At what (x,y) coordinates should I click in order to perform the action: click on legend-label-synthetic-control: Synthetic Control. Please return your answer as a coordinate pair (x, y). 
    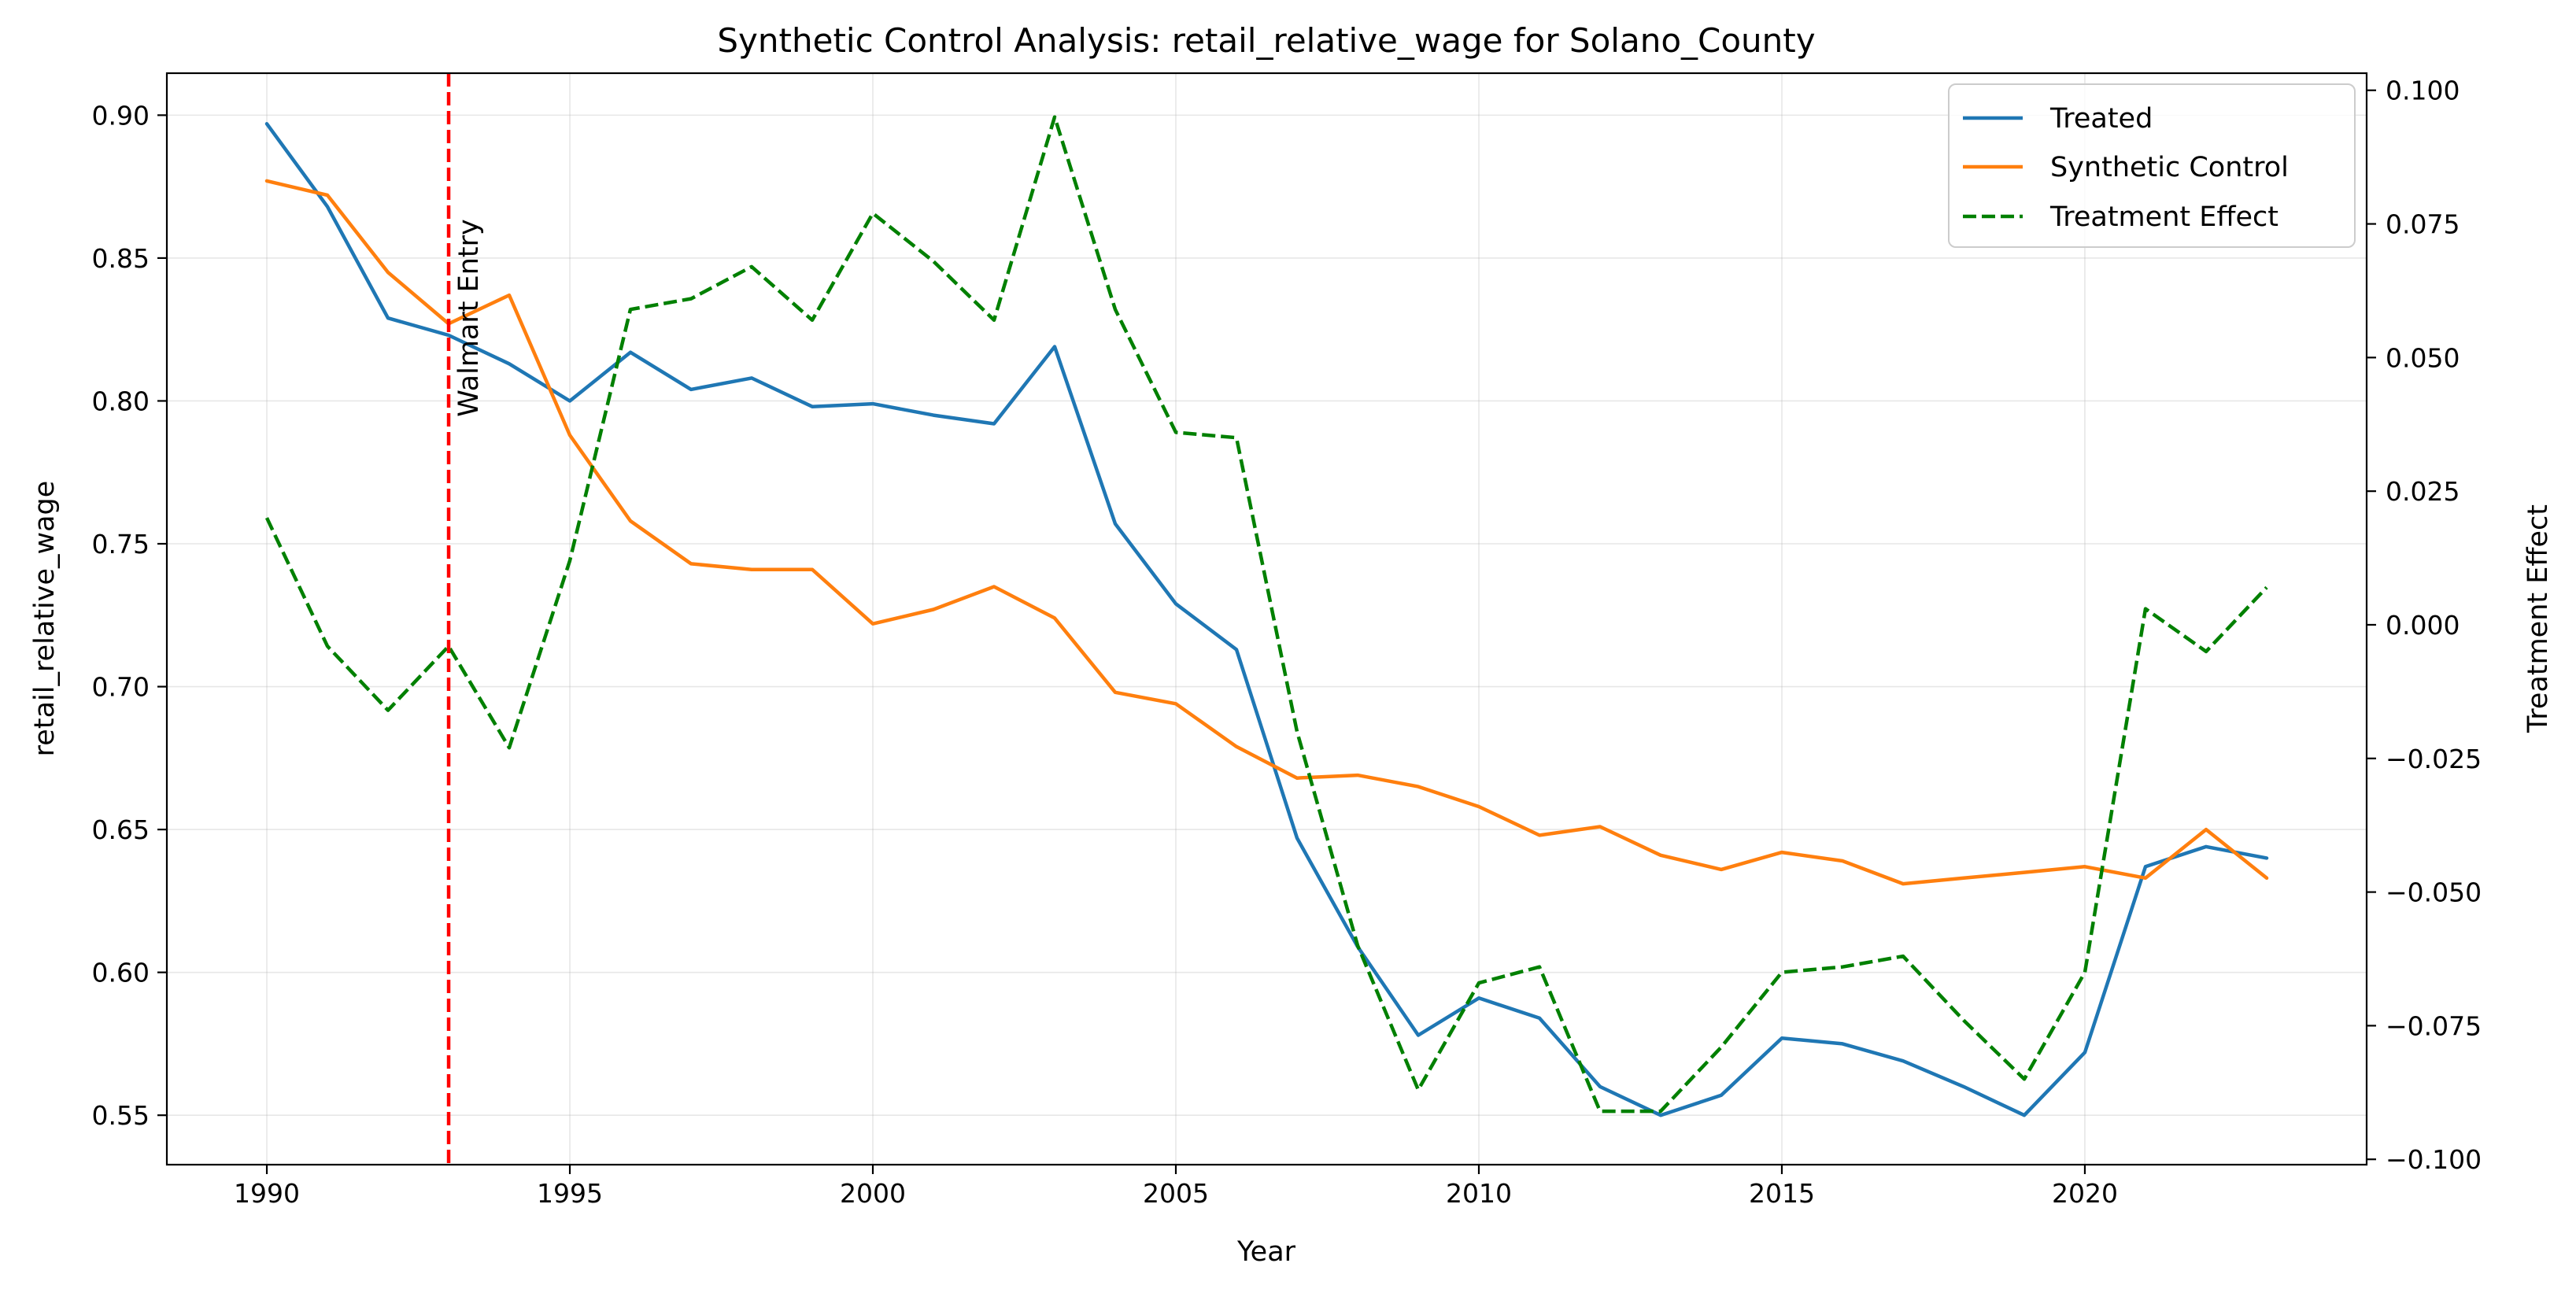
    Looking at the image, I should click on (2169, 167).